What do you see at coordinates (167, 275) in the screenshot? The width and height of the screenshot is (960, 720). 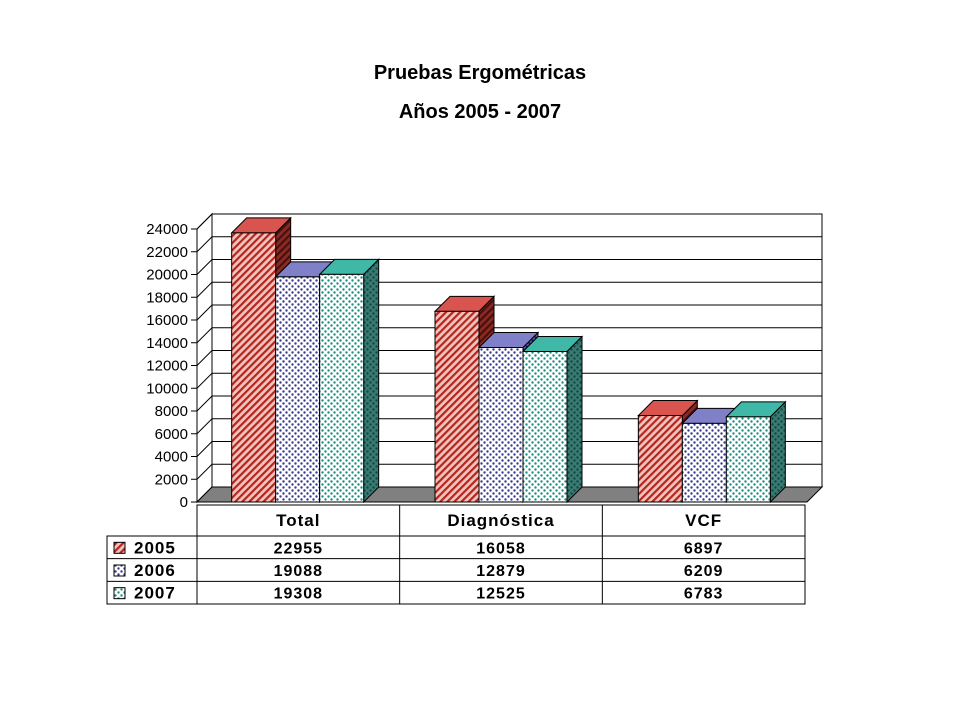 I see `y-tick-label: 20000` at bounding box center [167, 275].